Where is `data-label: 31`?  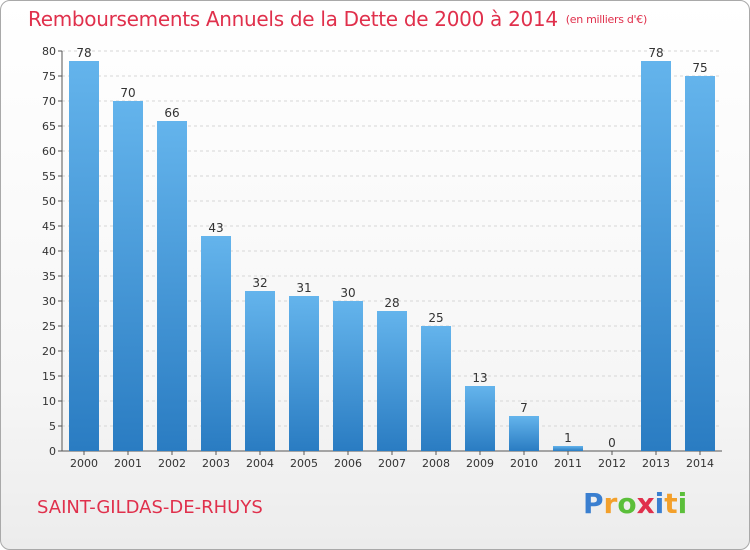
data-label: 31 is located at coordinates (303, 288).